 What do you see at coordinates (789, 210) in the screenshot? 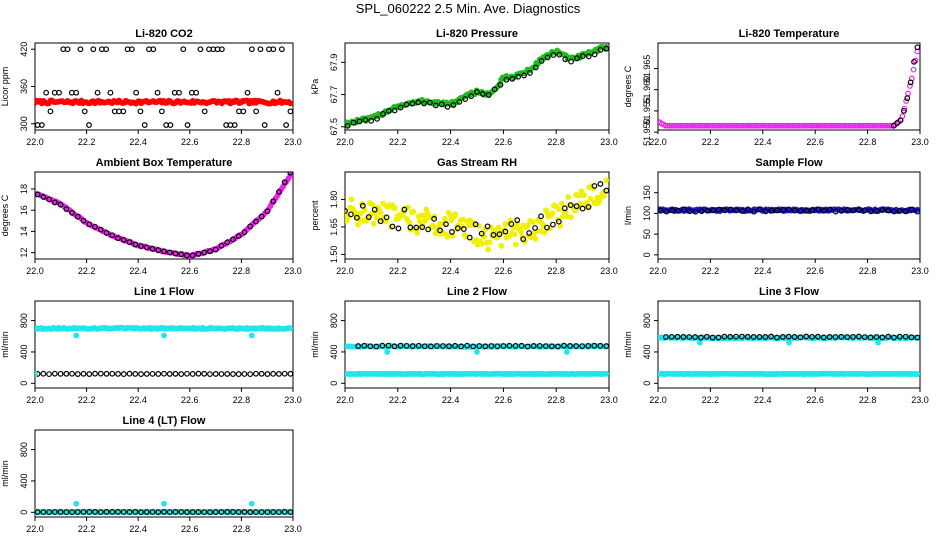
I see `data-points` at bounding box center [789, 210].